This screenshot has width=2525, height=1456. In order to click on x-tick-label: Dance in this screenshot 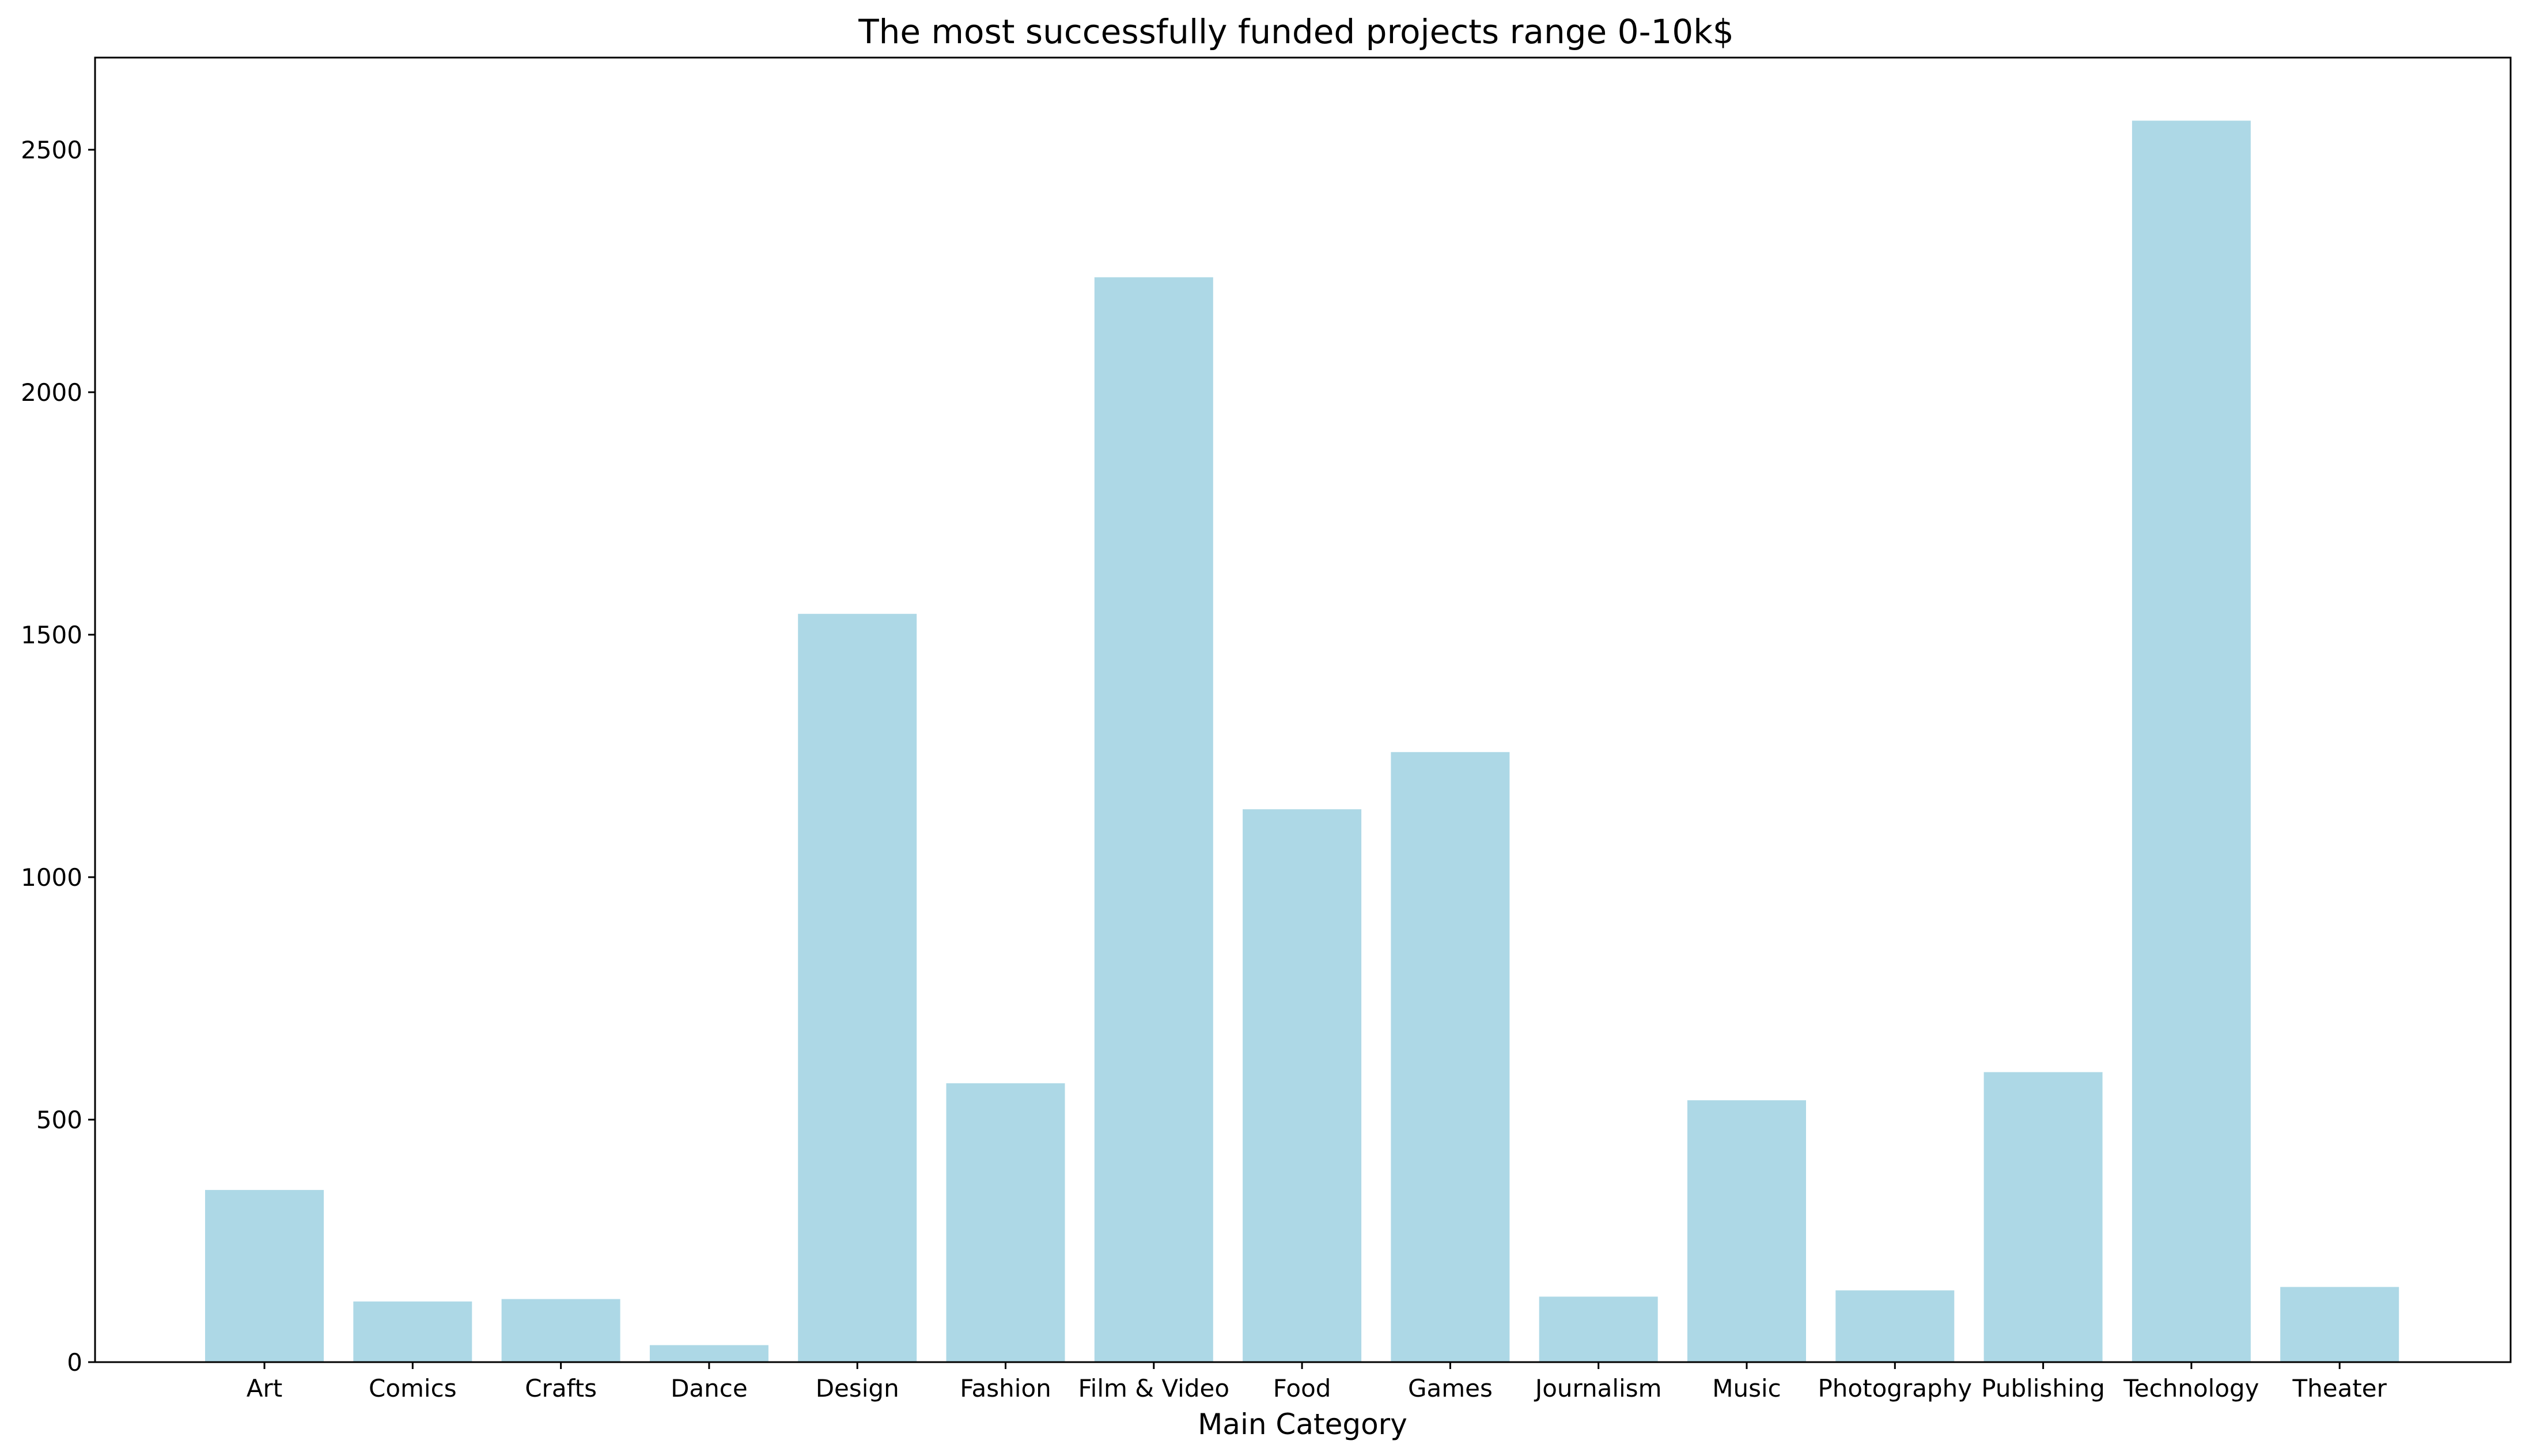, I will do `click(709, 1388)`.